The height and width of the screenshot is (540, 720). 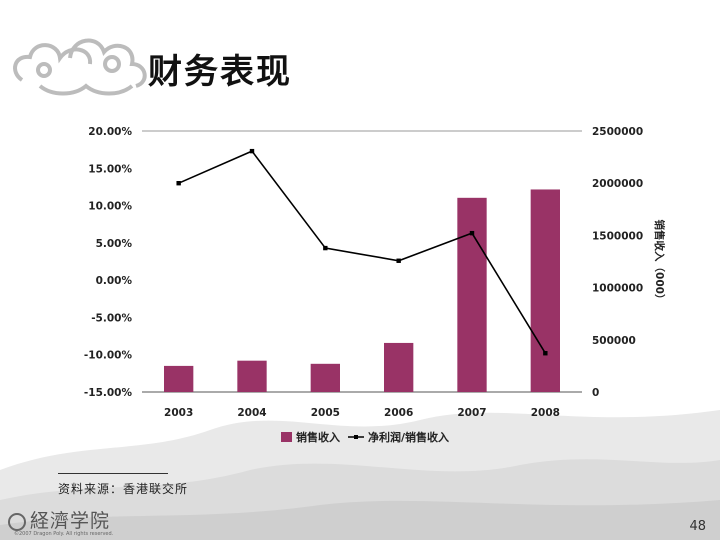 I want to click on x-tick-label: 2003, so click(x=178, y=413).